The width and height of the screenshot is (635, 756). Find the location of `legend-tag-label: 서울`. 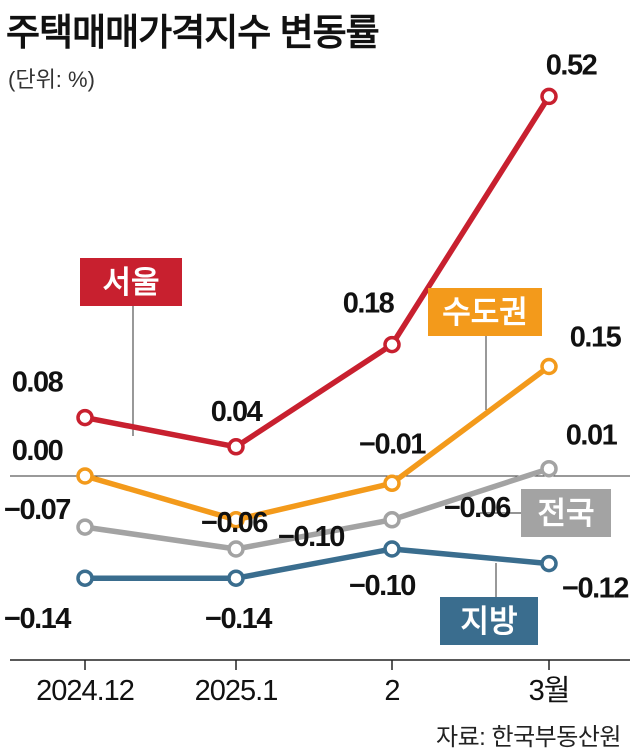

legend-tag-label: 서울 is located at coordinates (130, 282).